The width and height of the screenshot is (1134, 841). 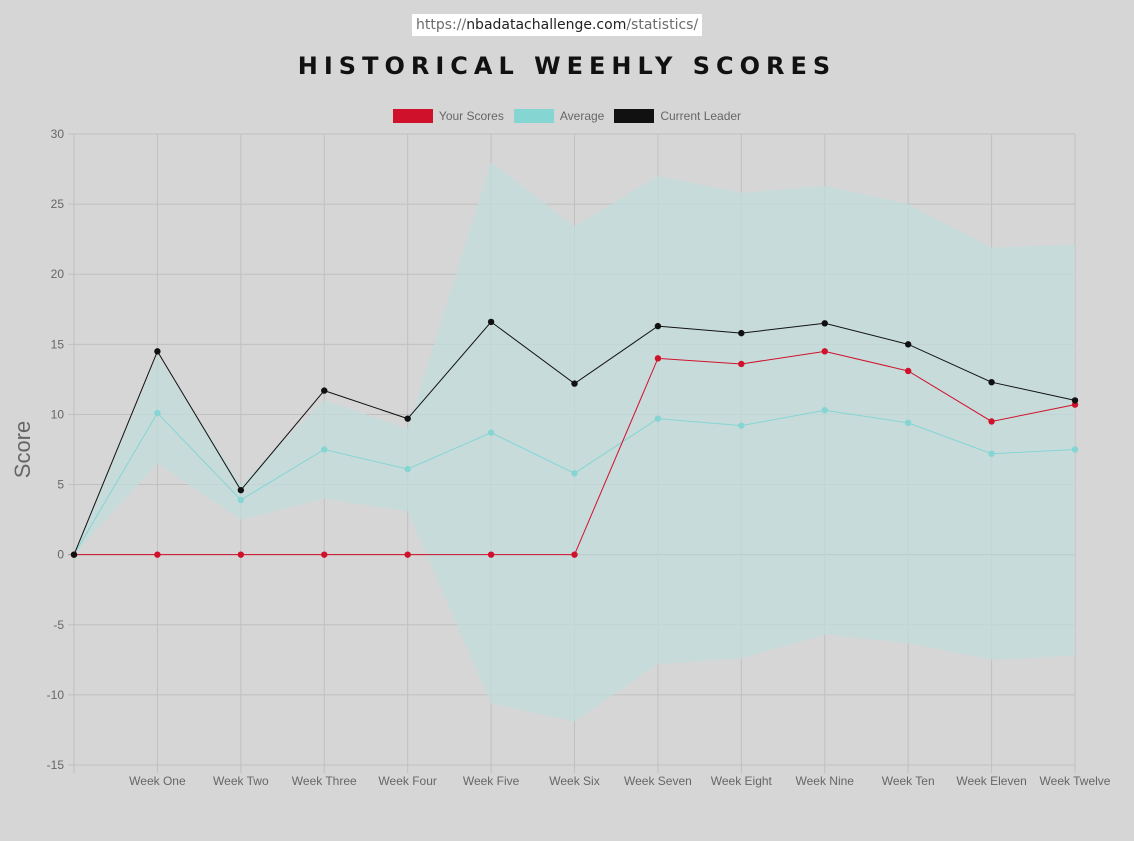 What do you see at coordinates (324, 781) in the screenshot?
I see `x-tick-label: Week Three` at bounding box center [324, 781].